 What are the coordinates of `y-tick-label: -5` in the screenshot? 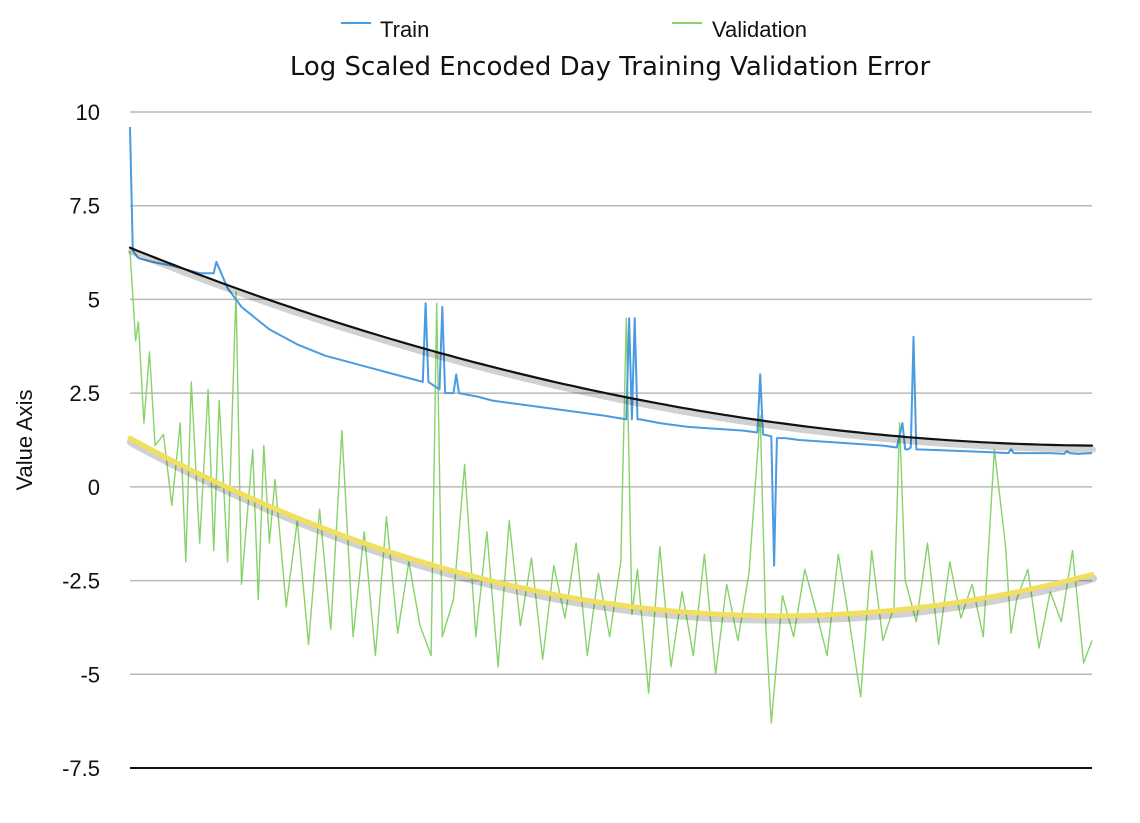 It's located at (90, 674).